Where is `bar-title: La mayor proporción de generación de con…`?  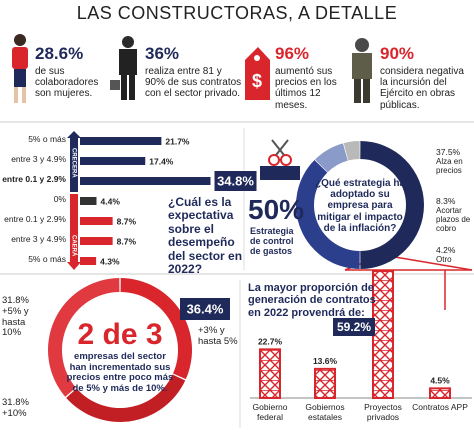 bar-title: La mayor proporción de generación de con… is located at coordinates (312, 300).